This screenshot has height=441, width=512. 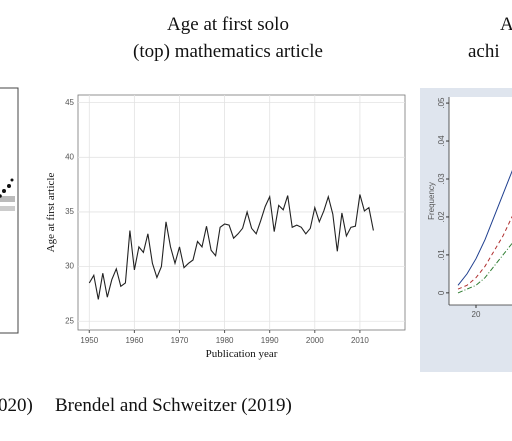 What do you see at coordinates (242, 354) in the screenshot?
I see `x-axis-label: Publication year` at bounding box center [242, 354].